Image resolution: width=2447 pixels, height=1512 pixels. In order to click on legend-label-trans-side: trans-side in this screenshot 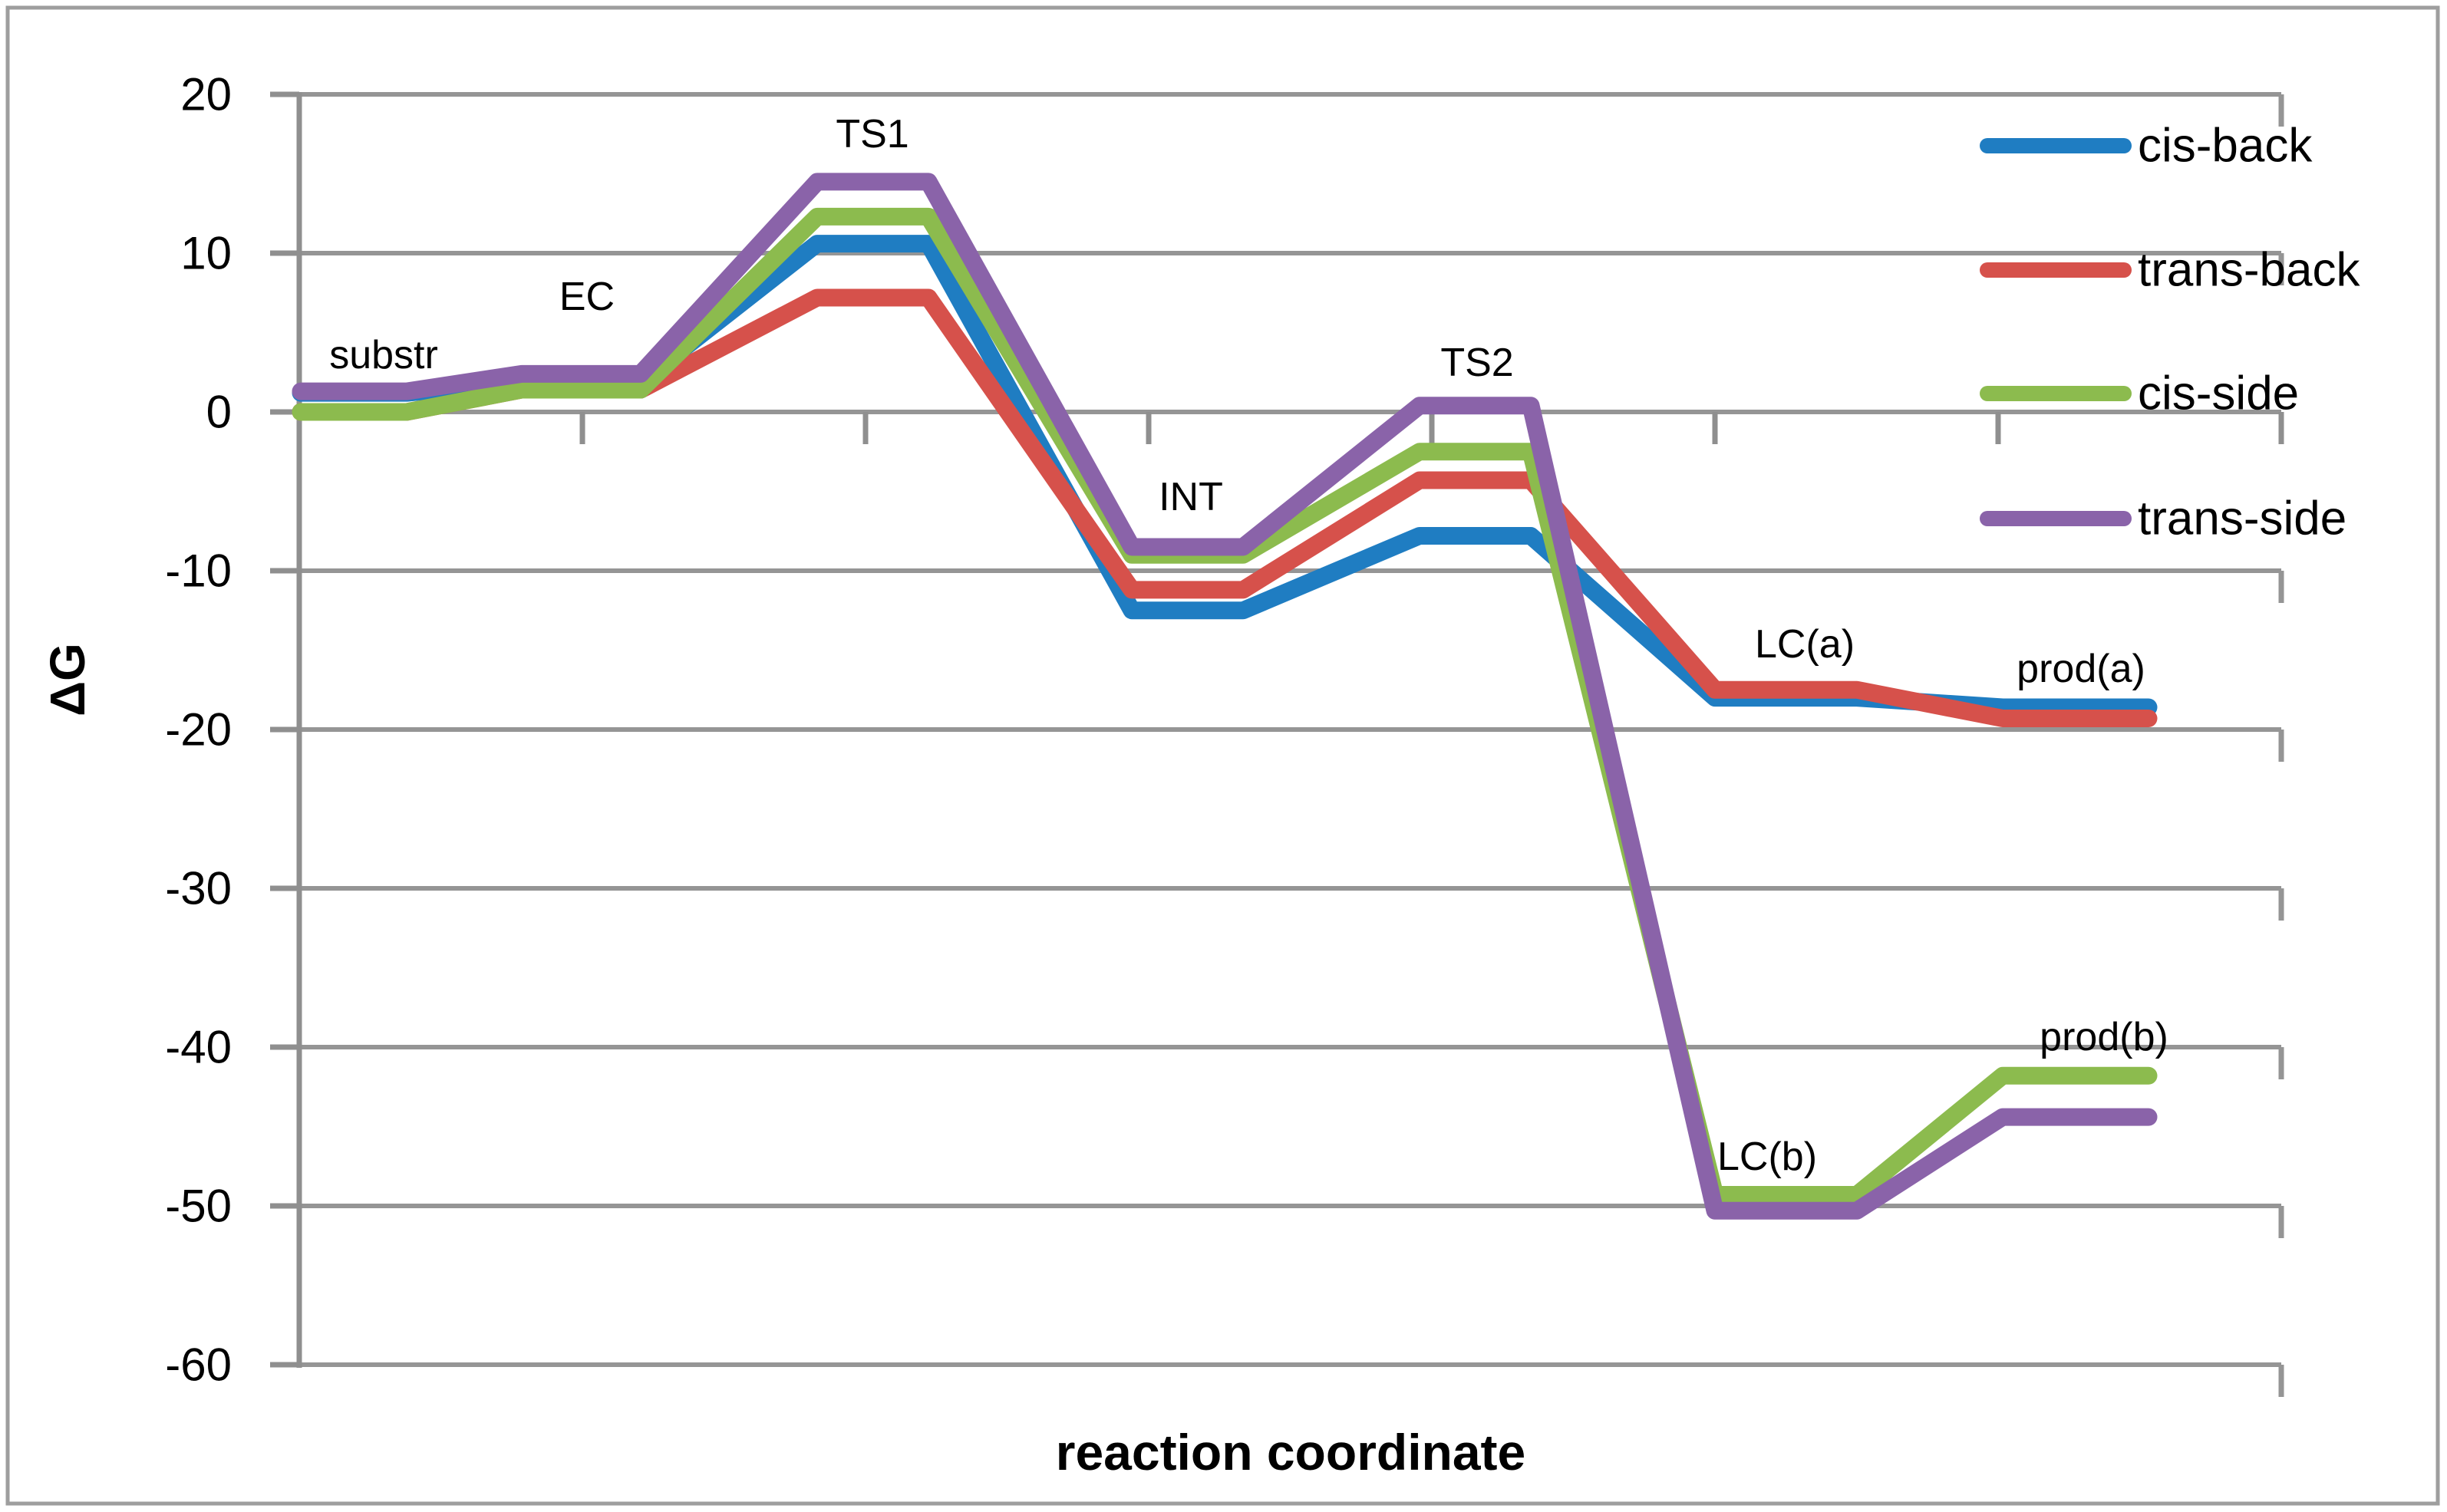, I will do `click(2242, 518)`.